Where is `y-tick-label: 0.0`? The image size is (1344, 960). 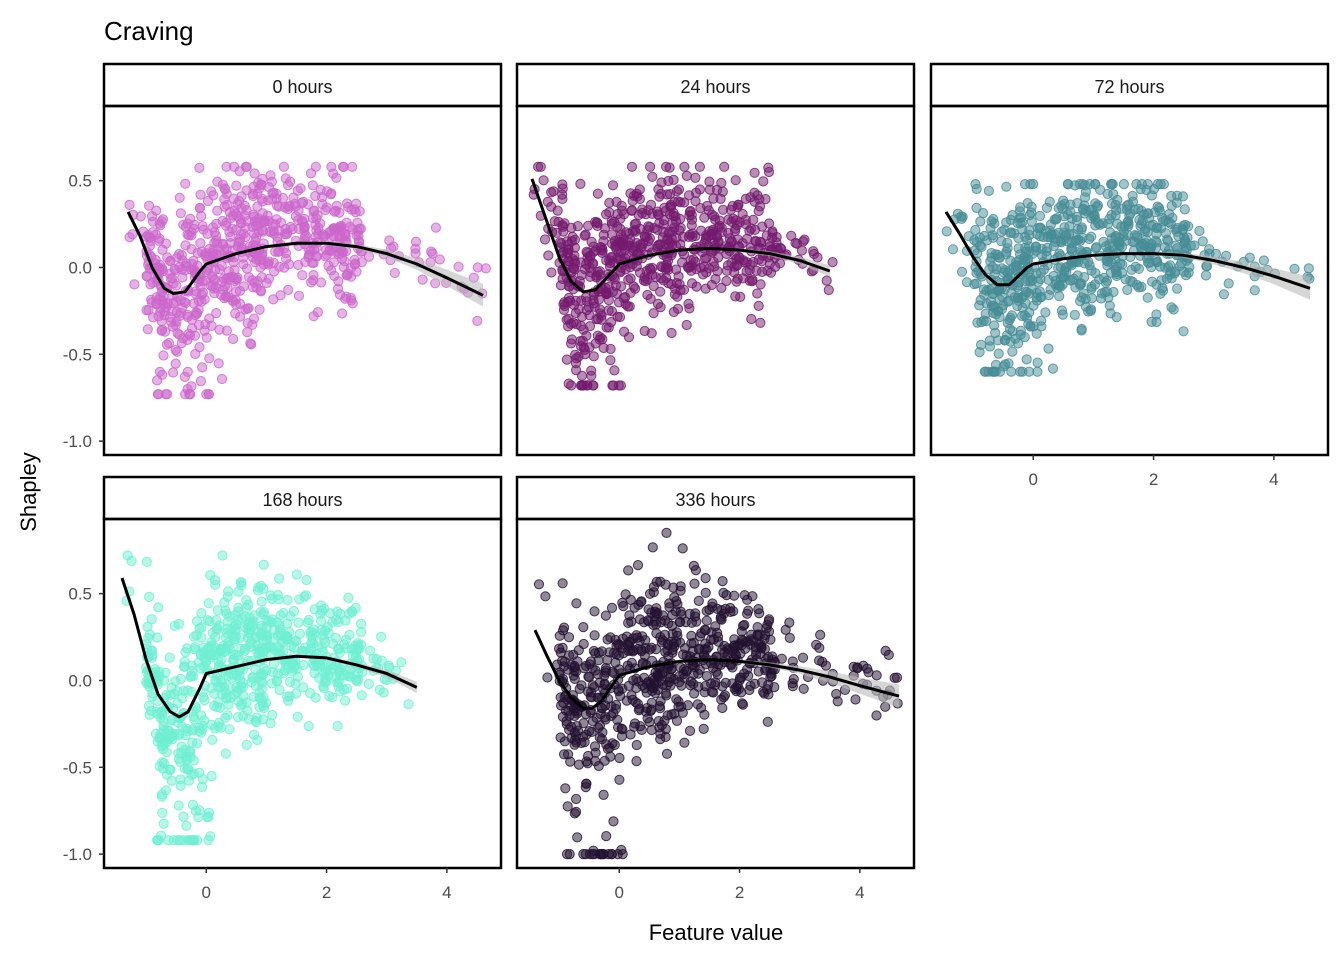
y-tick-label: 0.0 is located at coordinates (80, 680).